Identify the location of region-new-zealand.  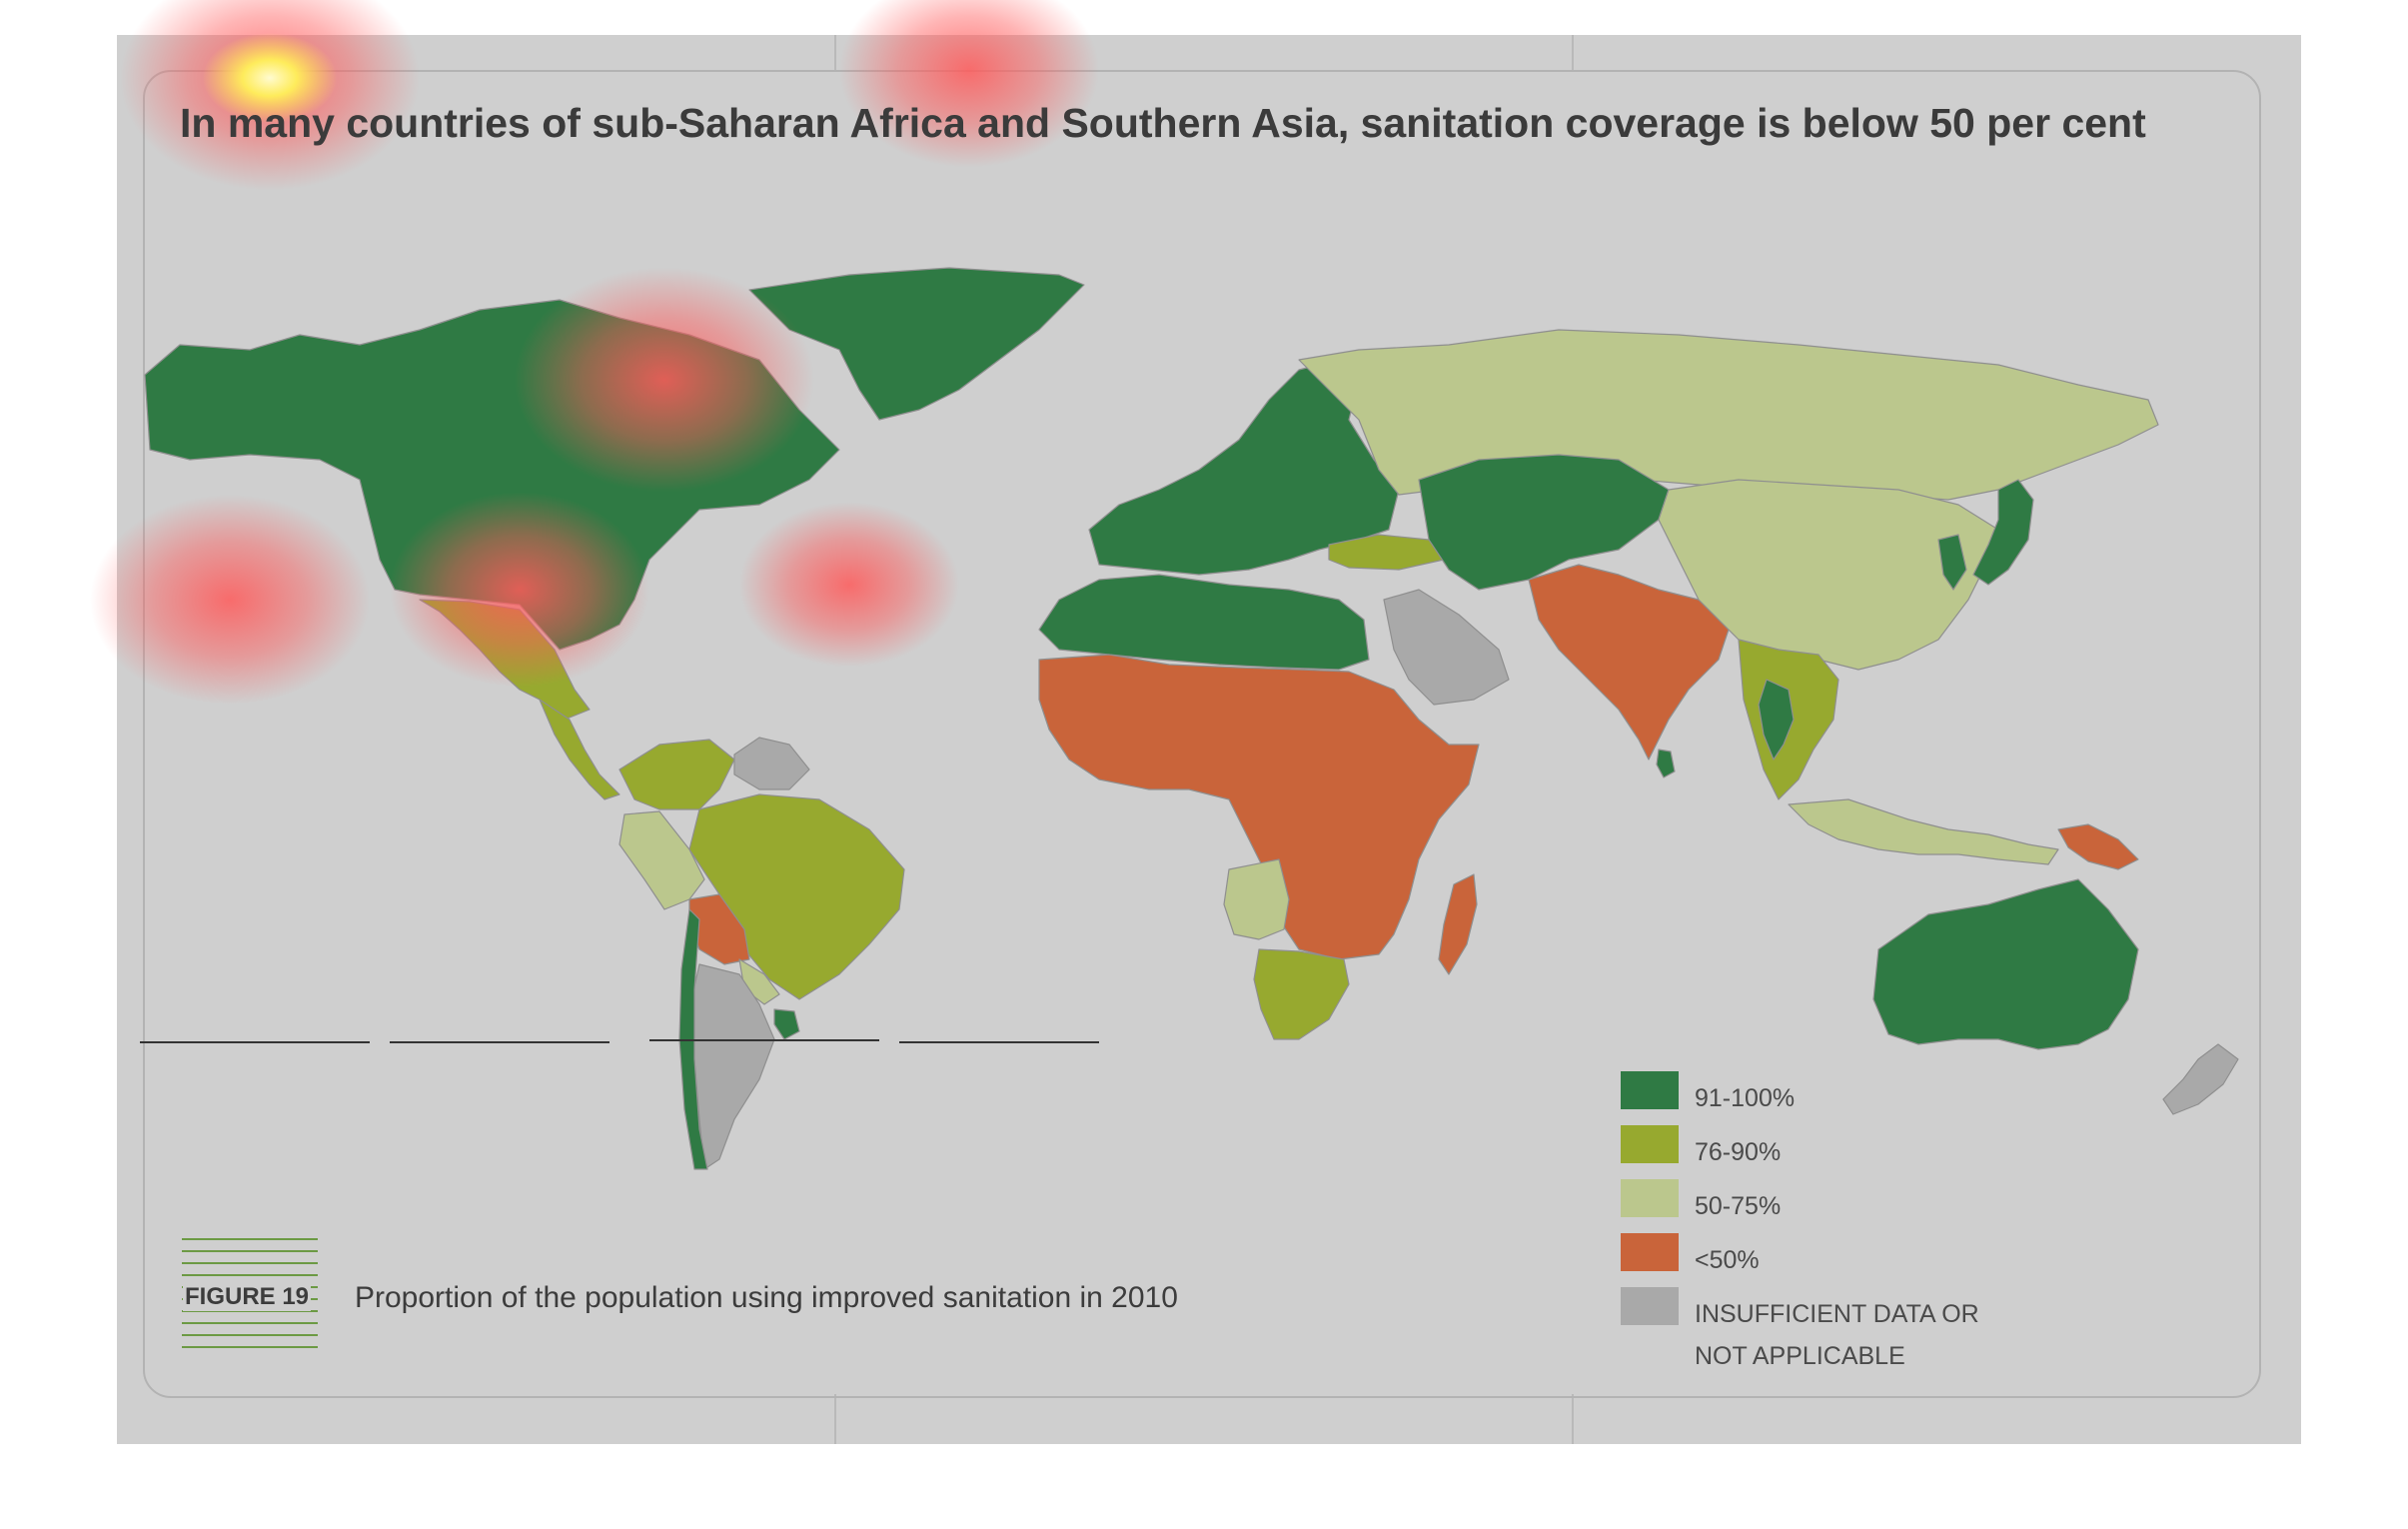
(2200, 1079).